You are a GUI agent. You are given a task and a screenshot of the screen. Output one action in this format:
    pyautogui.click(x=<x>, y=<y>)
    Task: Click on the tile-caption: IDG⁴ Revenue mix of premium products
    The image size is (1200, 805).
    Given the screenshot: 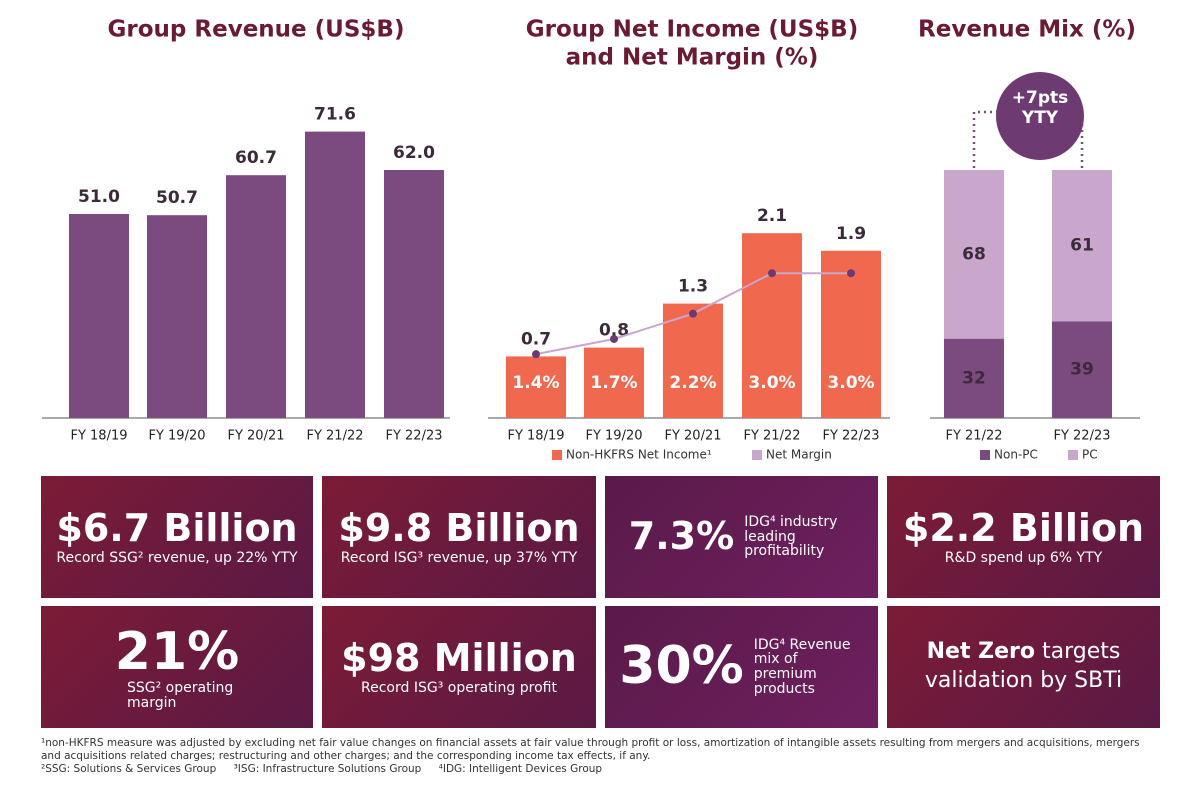 What is the action you would take?
    pyautogui.click(x=802, y=666)
    